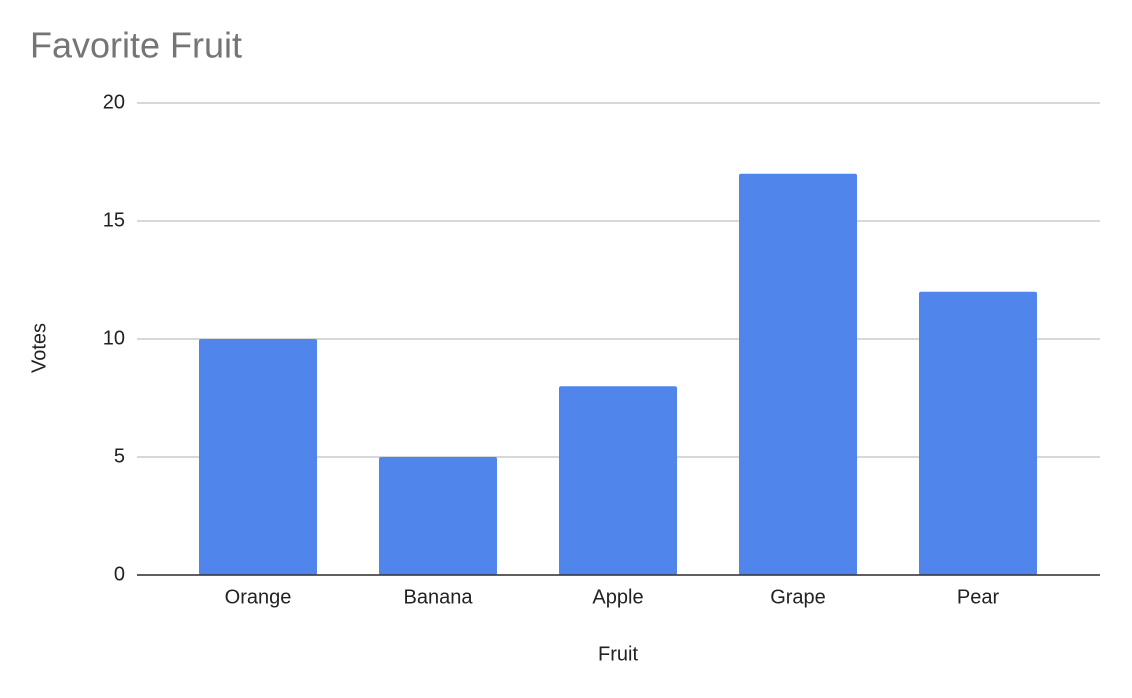 Image resolution: width=1132 pixels, height=698 pixels. I want to click on y-axis-label: Votes, so click(39, 348).